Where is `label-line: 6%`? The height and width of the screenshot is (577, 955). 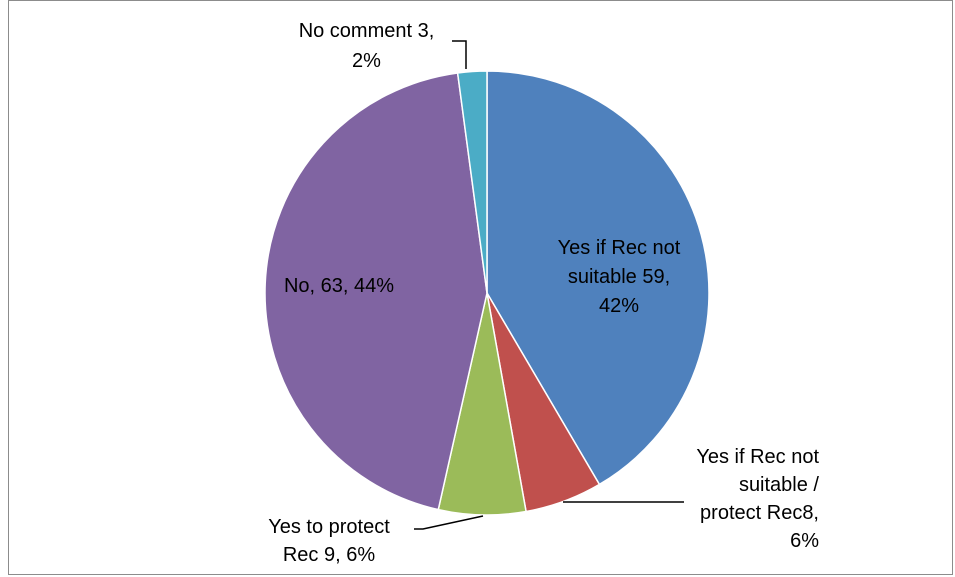 label-line: 6% is located at coordinates (804, 541).